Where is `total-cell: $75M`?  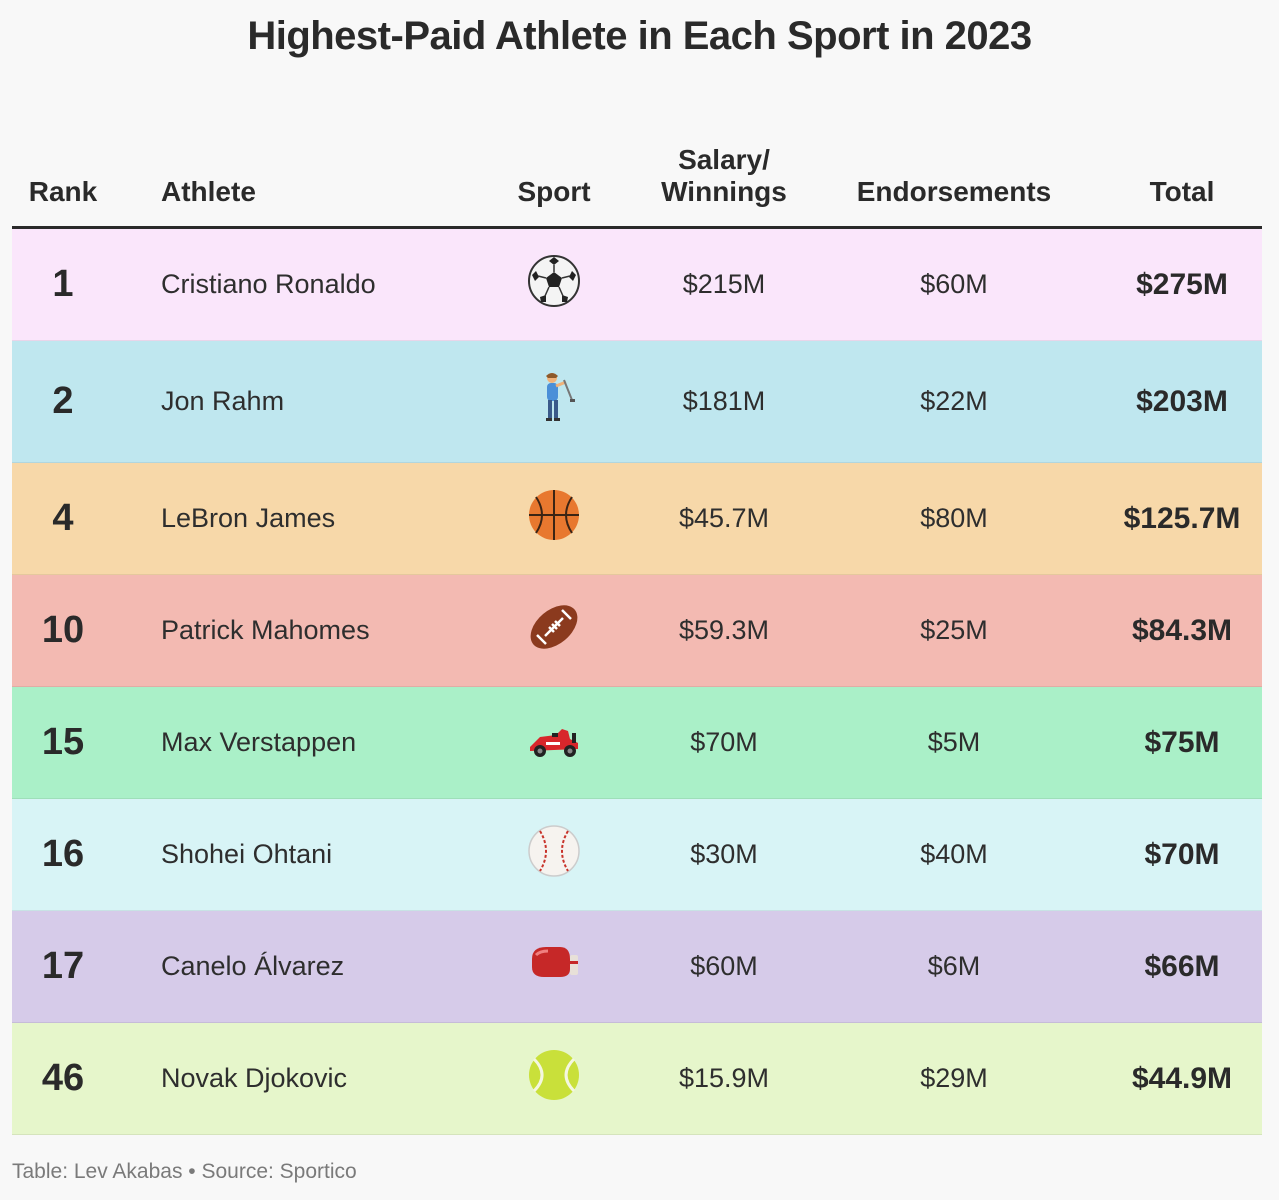 total-cell: $75M is located at coordinates (1182, 742).